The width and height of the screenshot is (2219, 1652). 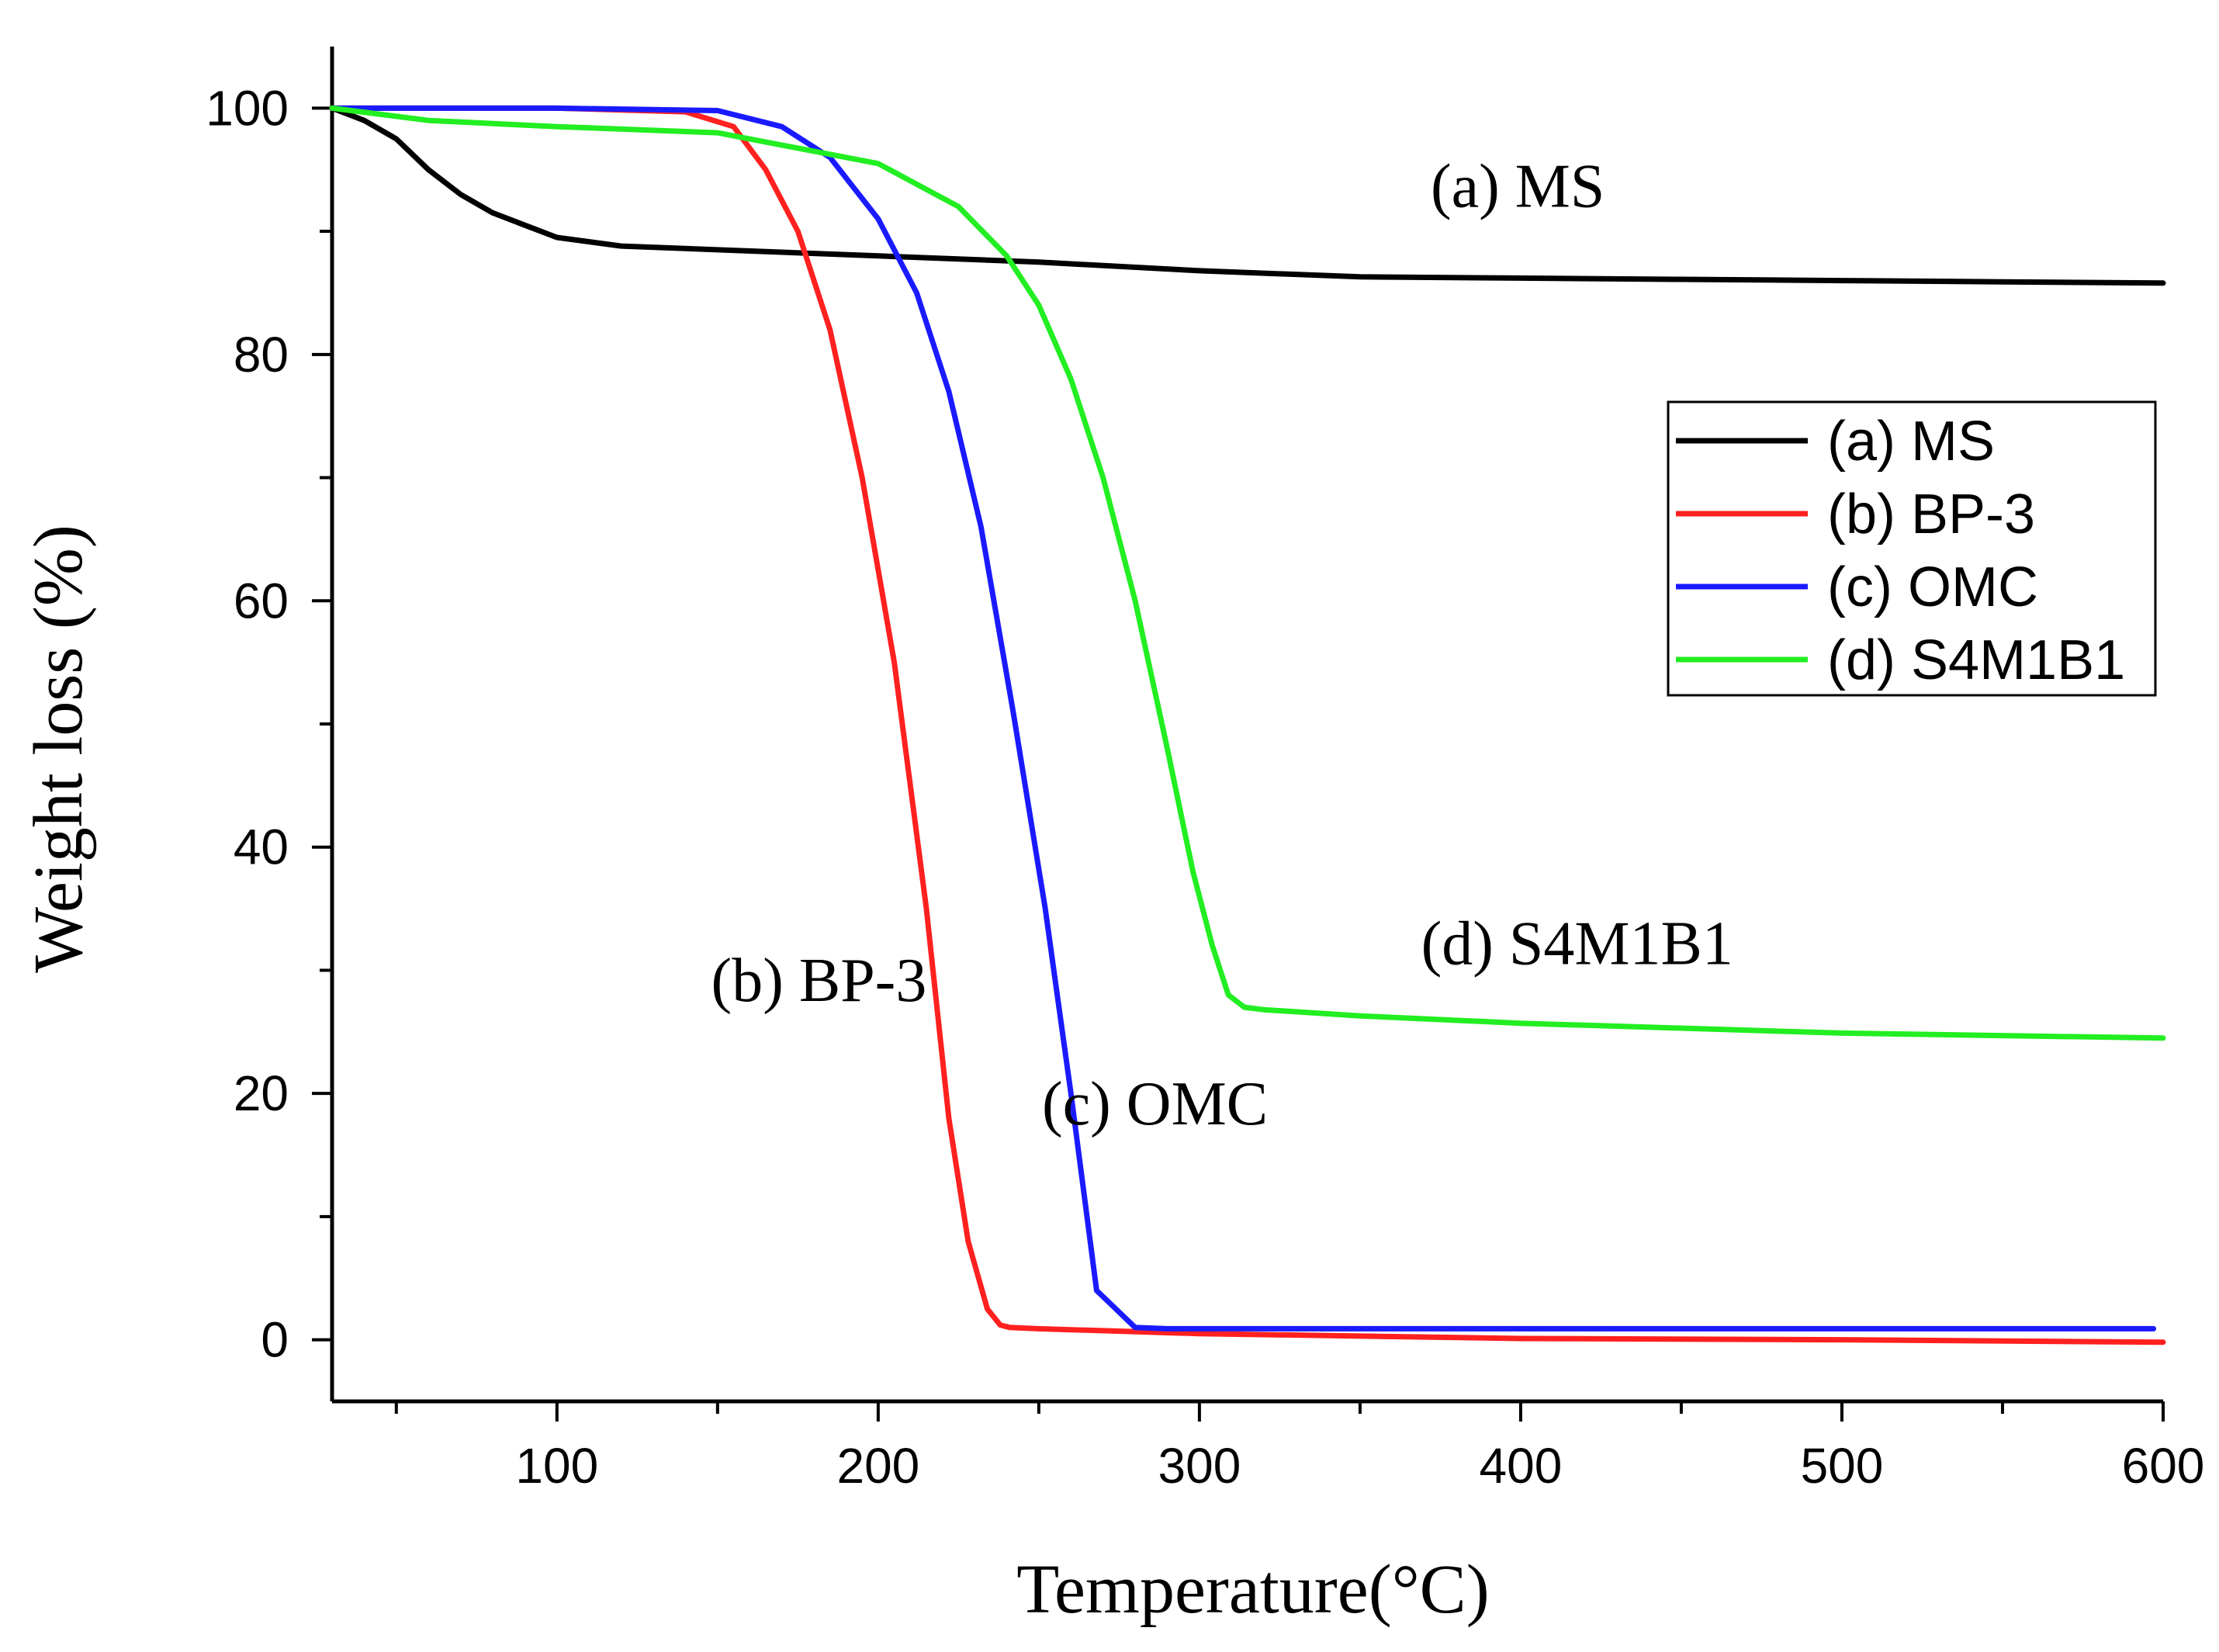 I want to click on x-axis-title: Temperature(°C), so click(x=1252, y=1589).